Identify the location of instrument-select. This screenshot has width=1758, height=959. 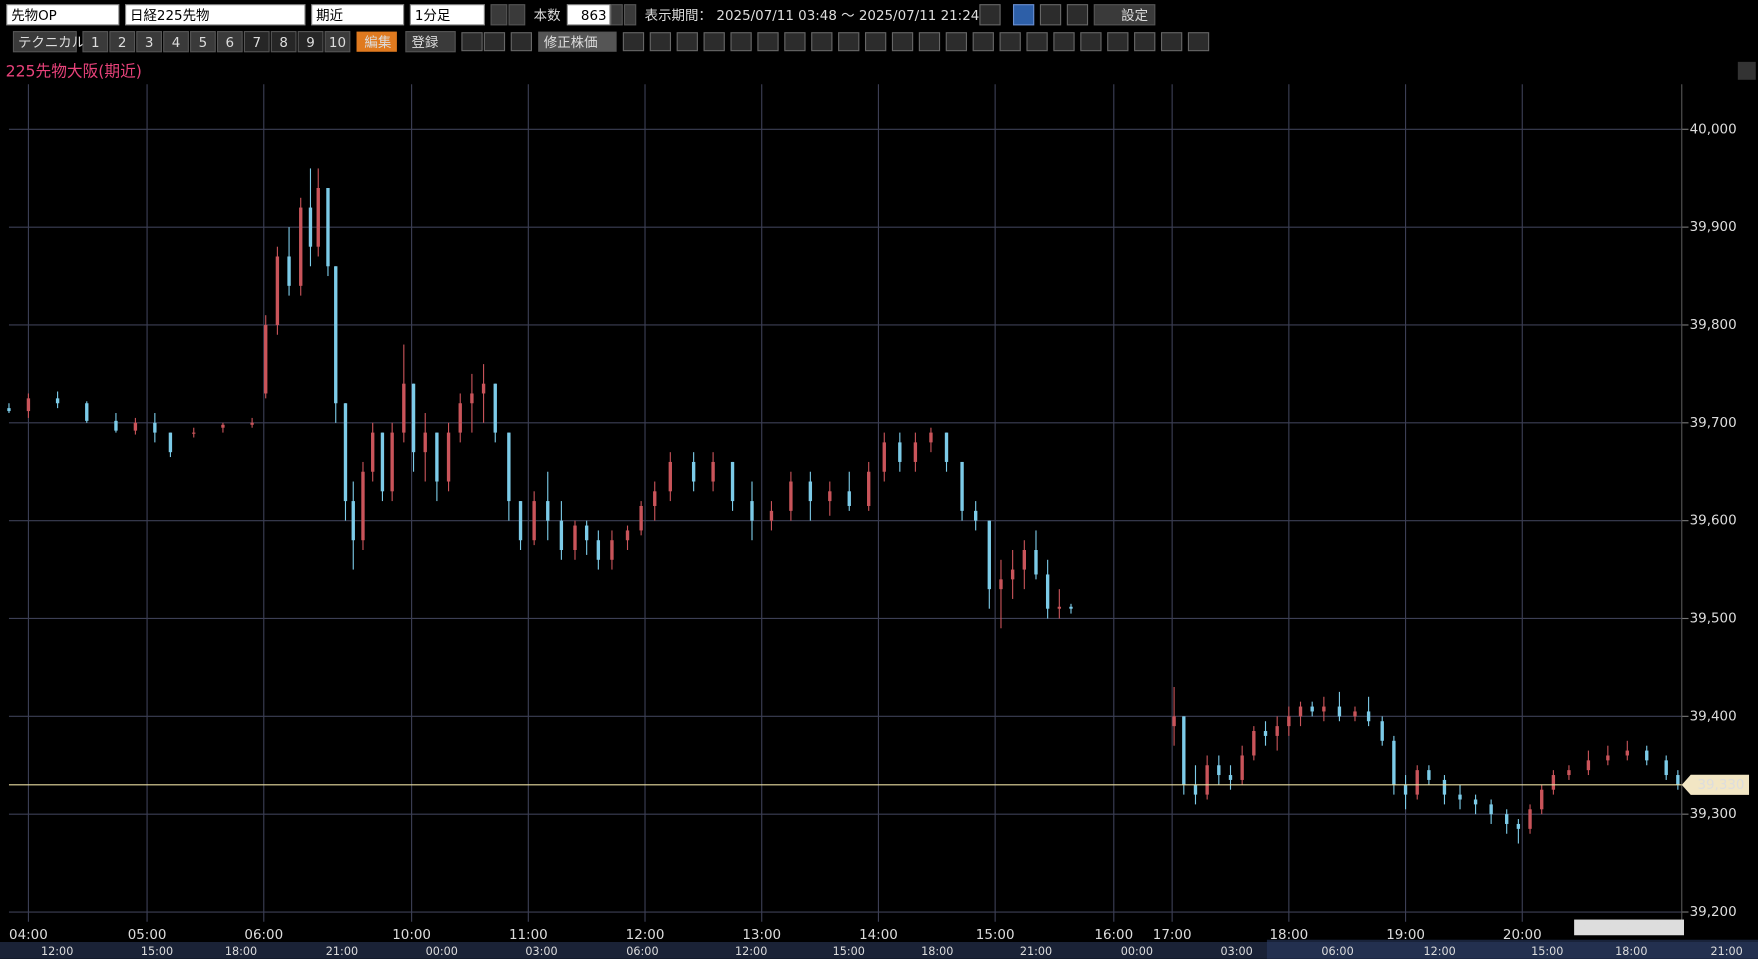
(215, 15).